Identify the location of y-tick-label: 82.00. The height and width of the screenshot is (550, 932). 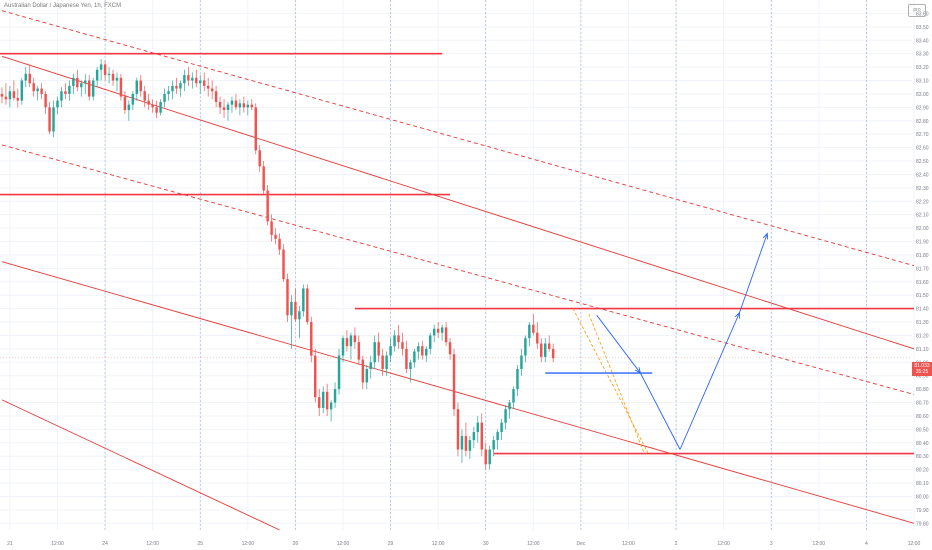
(922, 229).